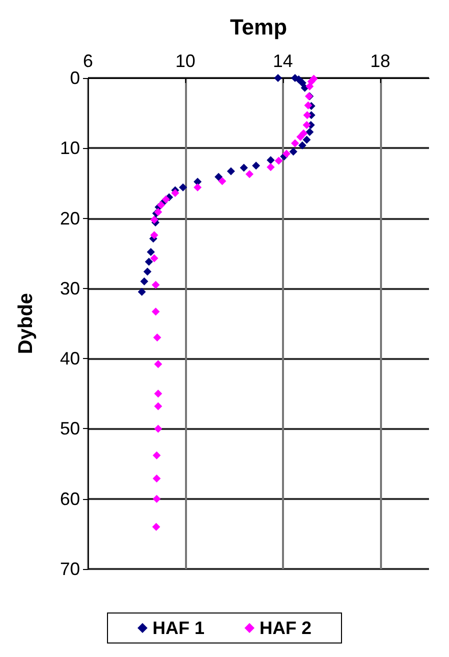  Describe the element at coordinates (70, 358) in the screenshot. I see `y-tick-label: 40` at that location.